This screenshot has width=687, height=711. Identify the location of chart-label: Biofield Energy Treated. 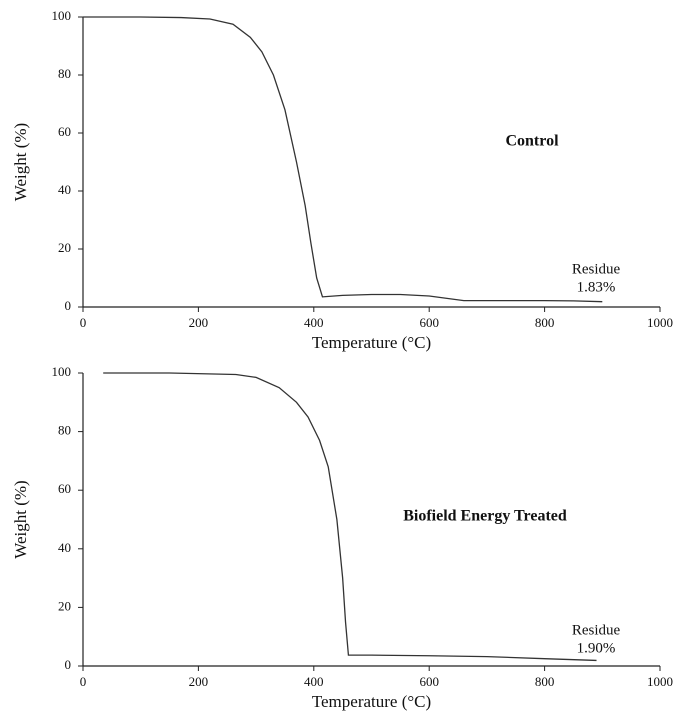
(485, 516).